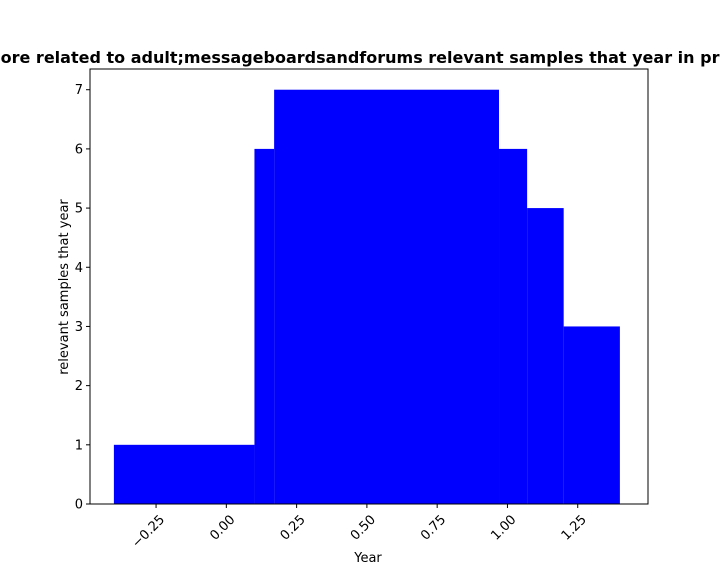  I want to click on x-tick-label: 0.25, so click(293, 527).